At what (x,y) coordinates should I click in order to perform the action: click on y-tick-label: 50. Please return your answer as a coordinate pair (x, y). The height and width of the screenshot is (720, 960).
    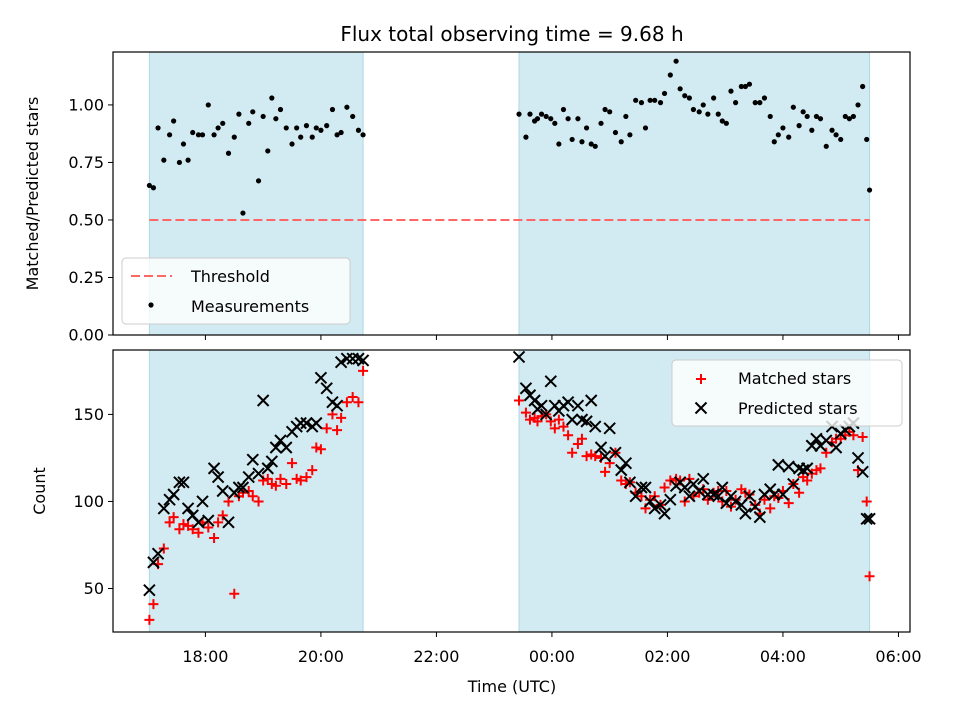
    Looking at the image, I should click on (94, 588).